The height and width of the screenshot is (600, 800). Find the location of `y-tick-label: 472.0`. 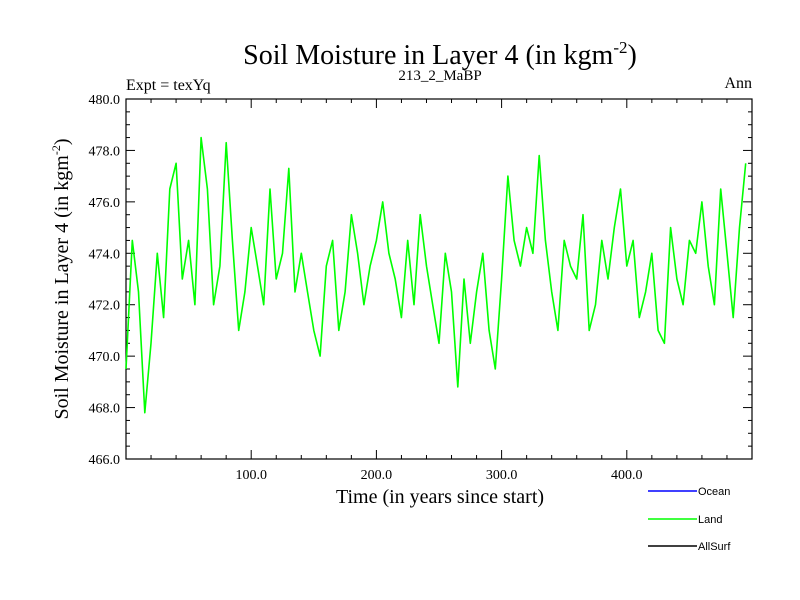

y-tick-label: 472.0 is located at coordinates (105, 306).